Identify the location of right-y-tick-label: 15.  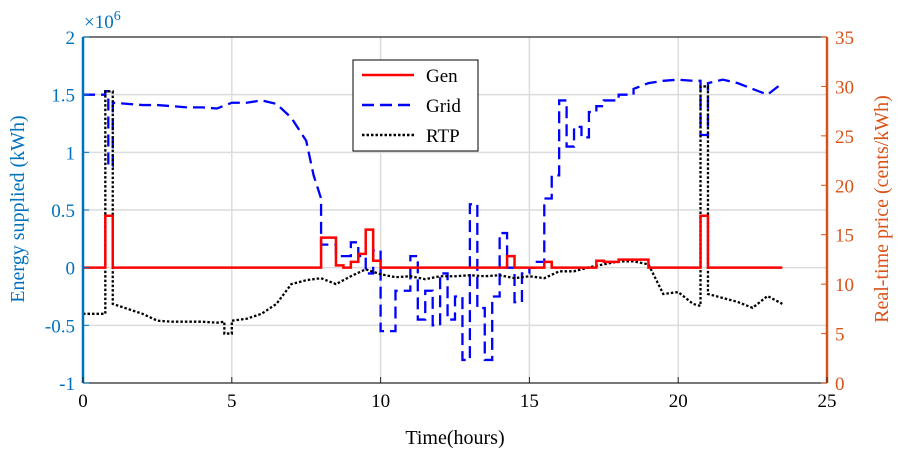
(844, 236).